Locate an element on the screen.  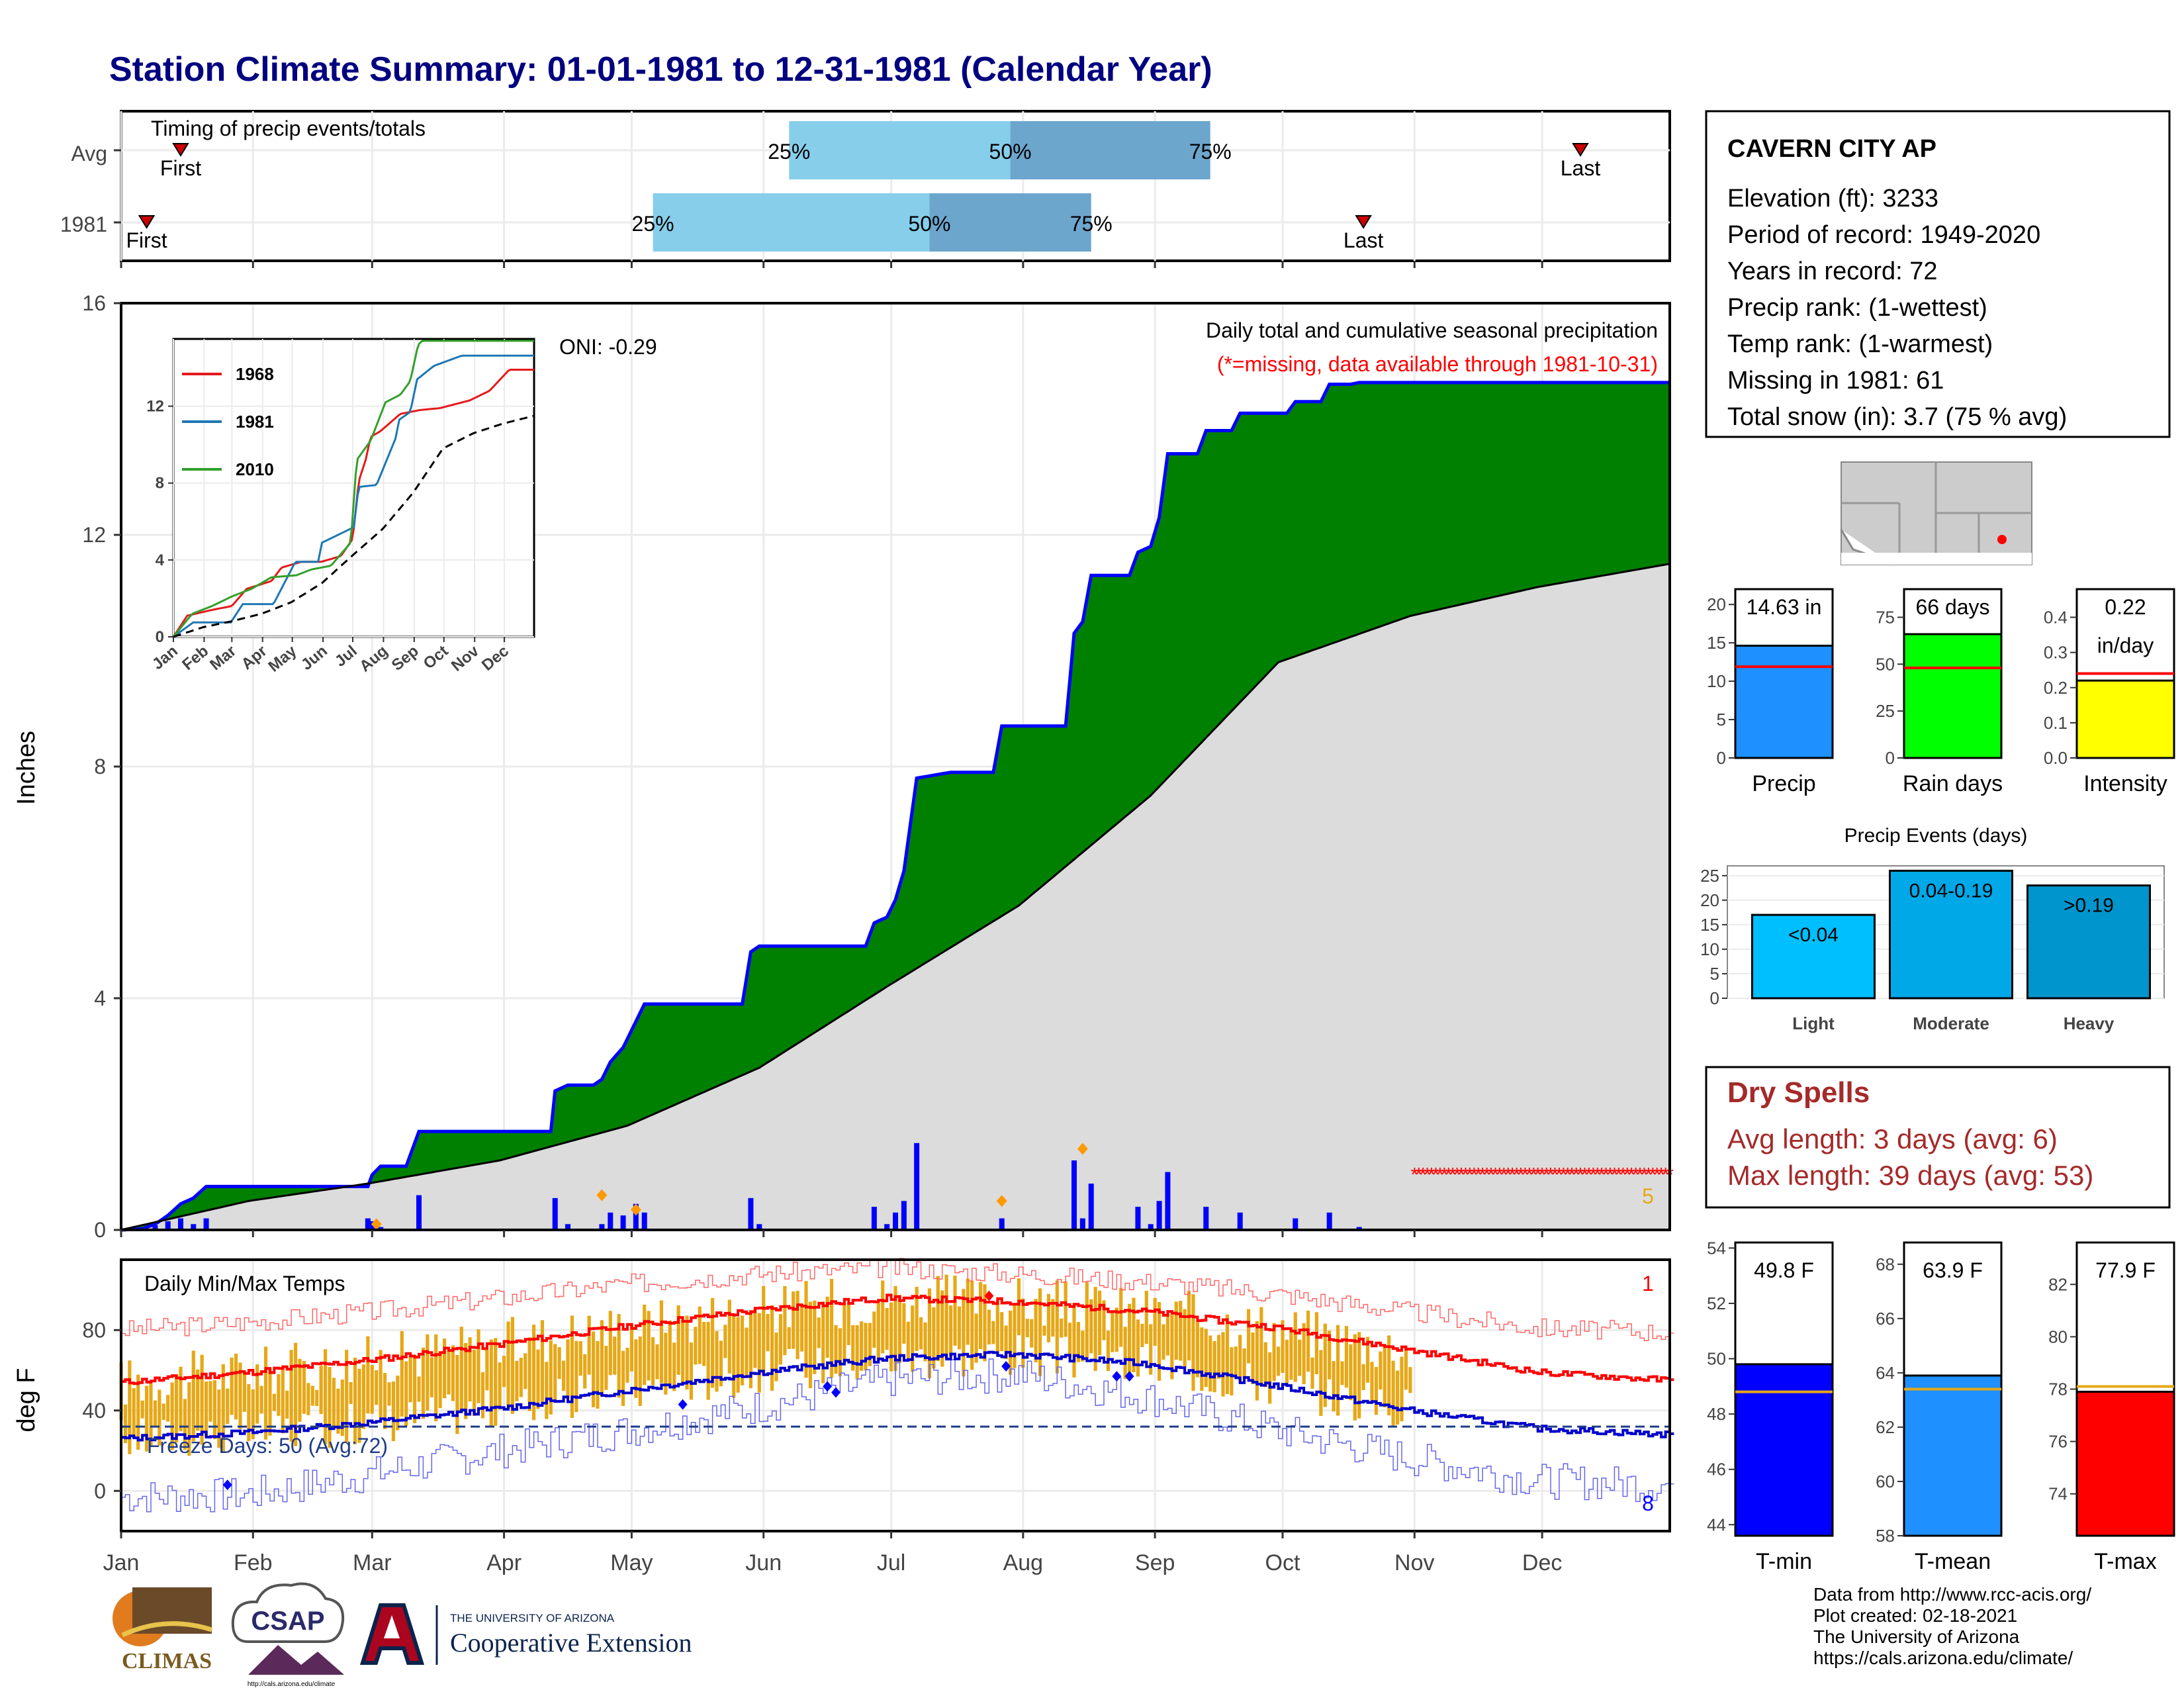
temp-y-tick-label: 80 is located at coordinates (94, 1330).